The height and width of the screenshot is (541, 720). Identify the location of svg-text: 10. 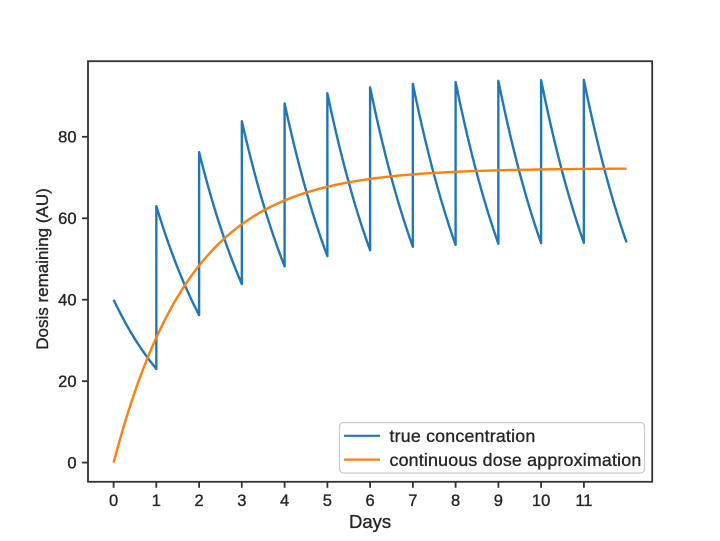
(541, 501).